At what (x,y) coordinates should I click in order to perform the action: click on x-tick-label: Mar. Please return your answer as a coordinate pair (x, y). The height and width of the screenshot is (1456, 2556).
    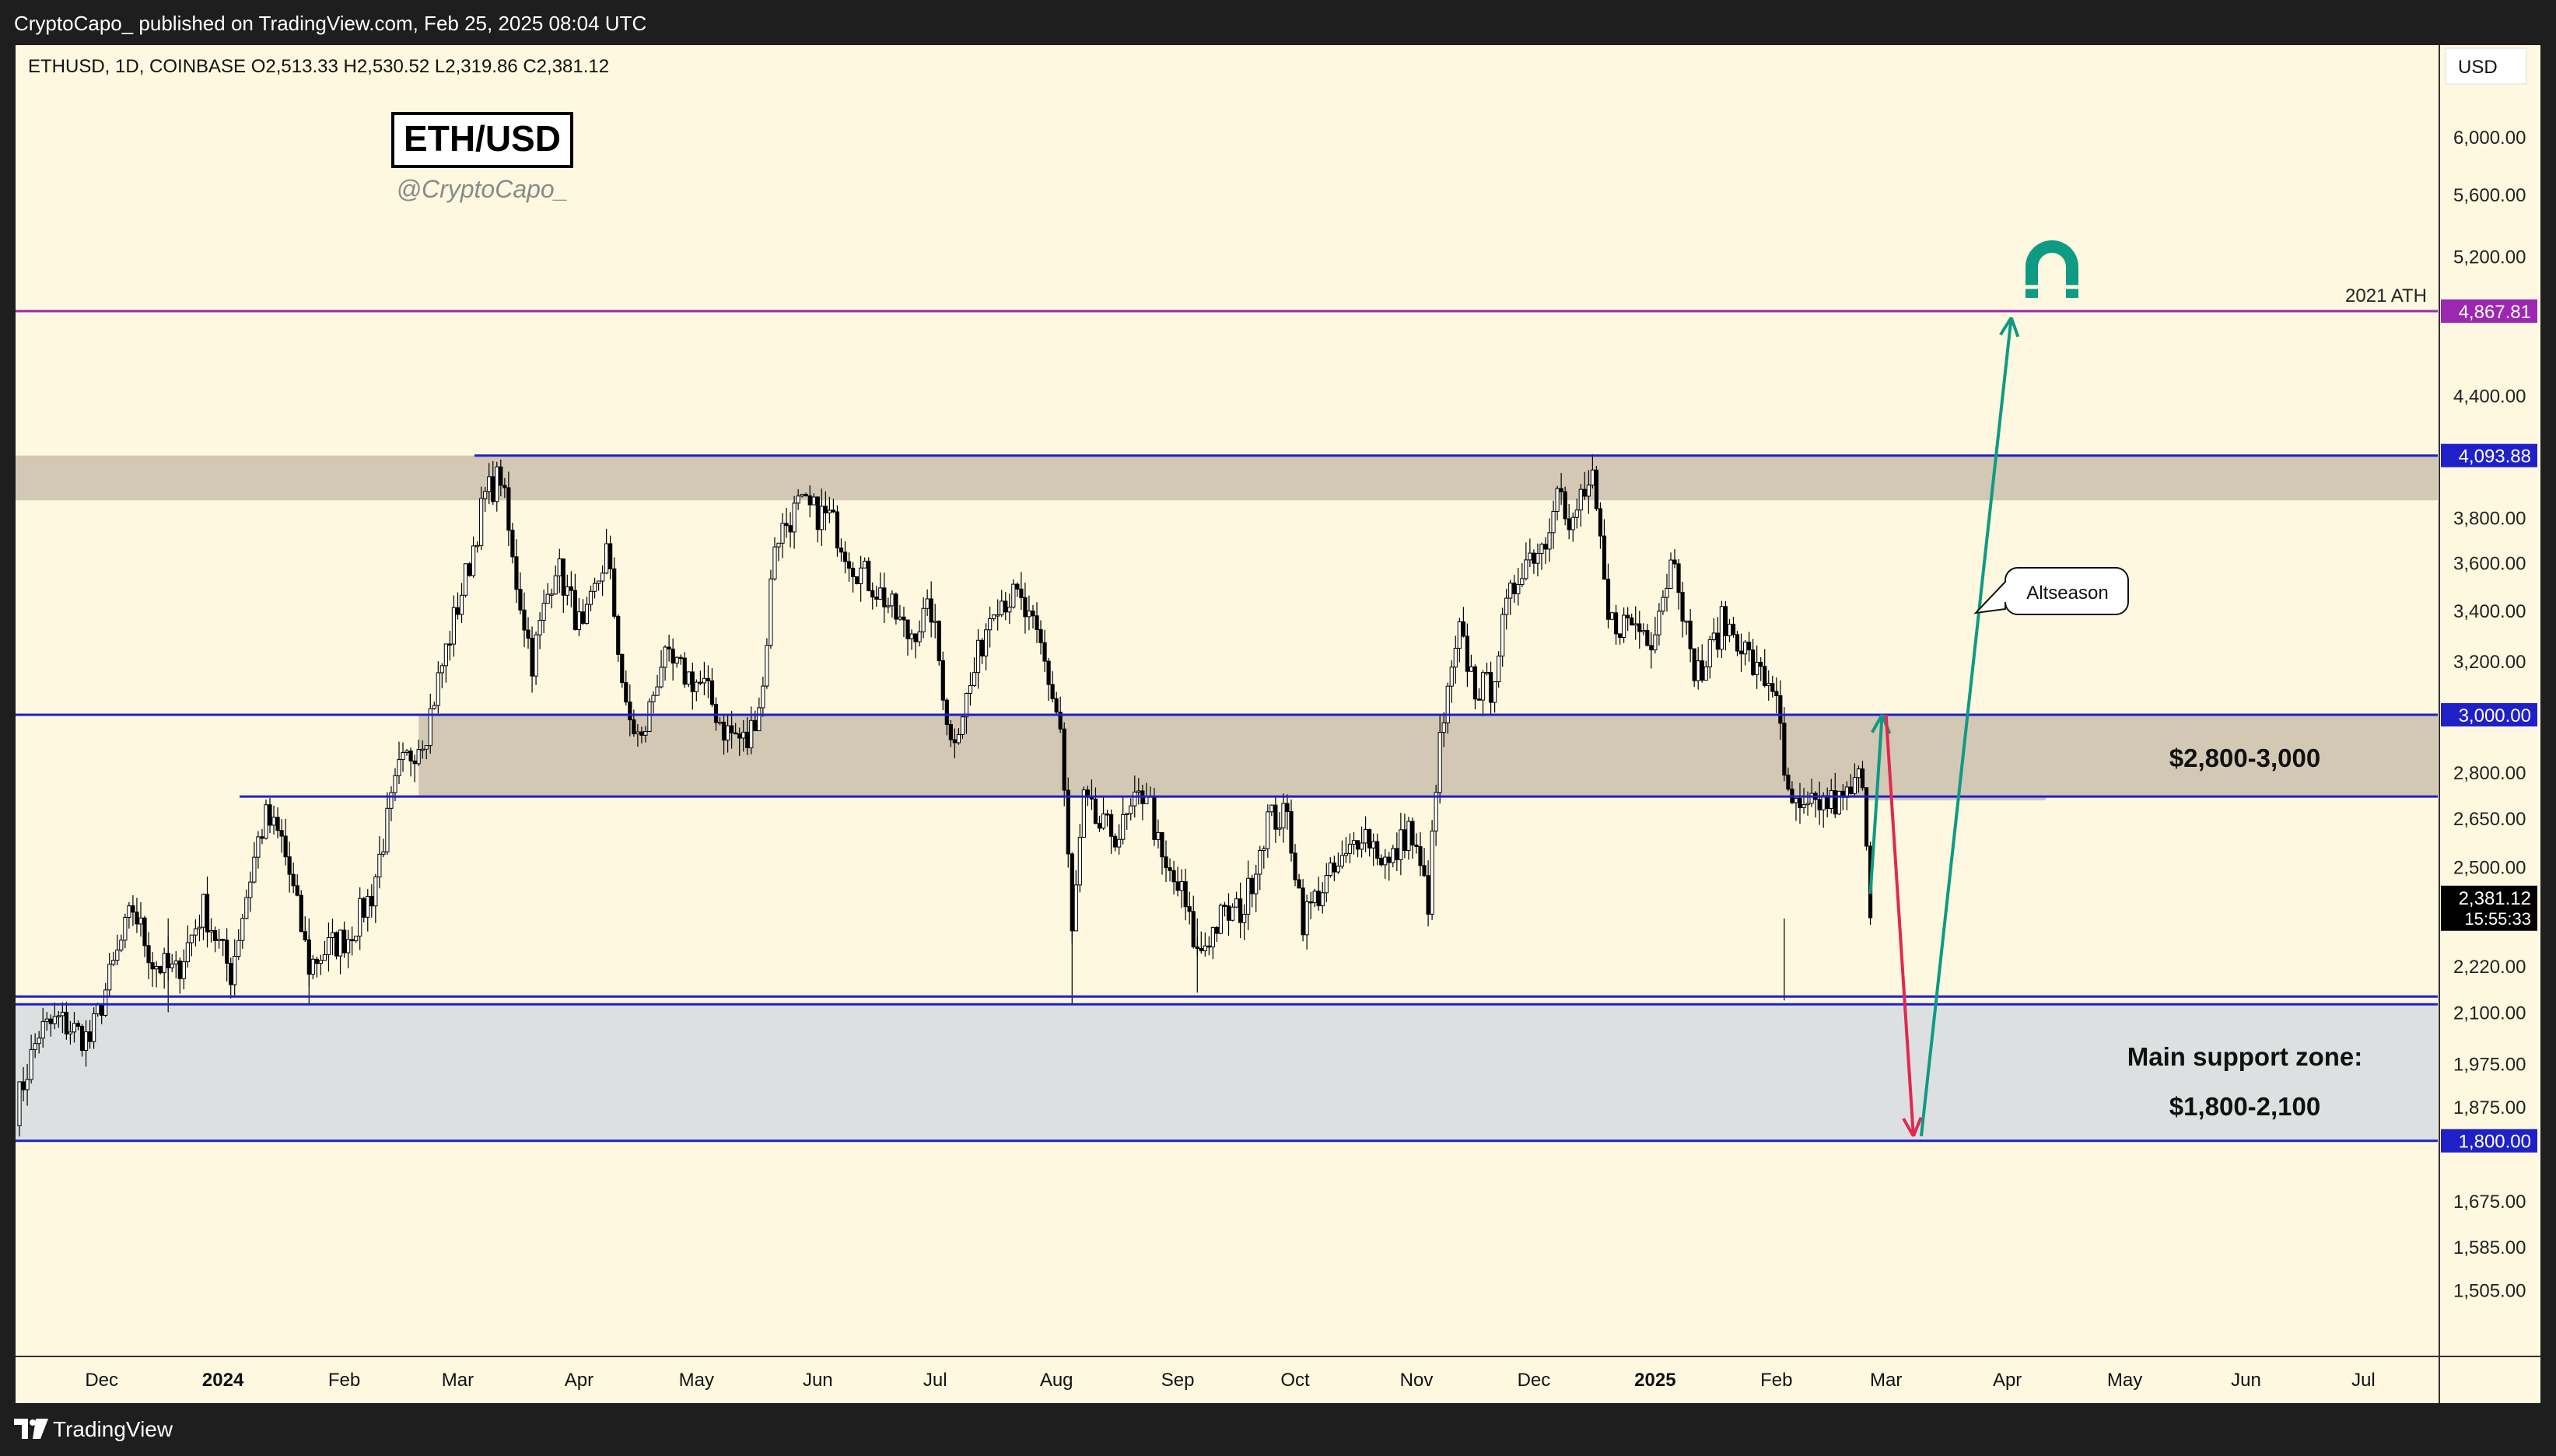
    Looking at the image, I should click on (1886, 1381).